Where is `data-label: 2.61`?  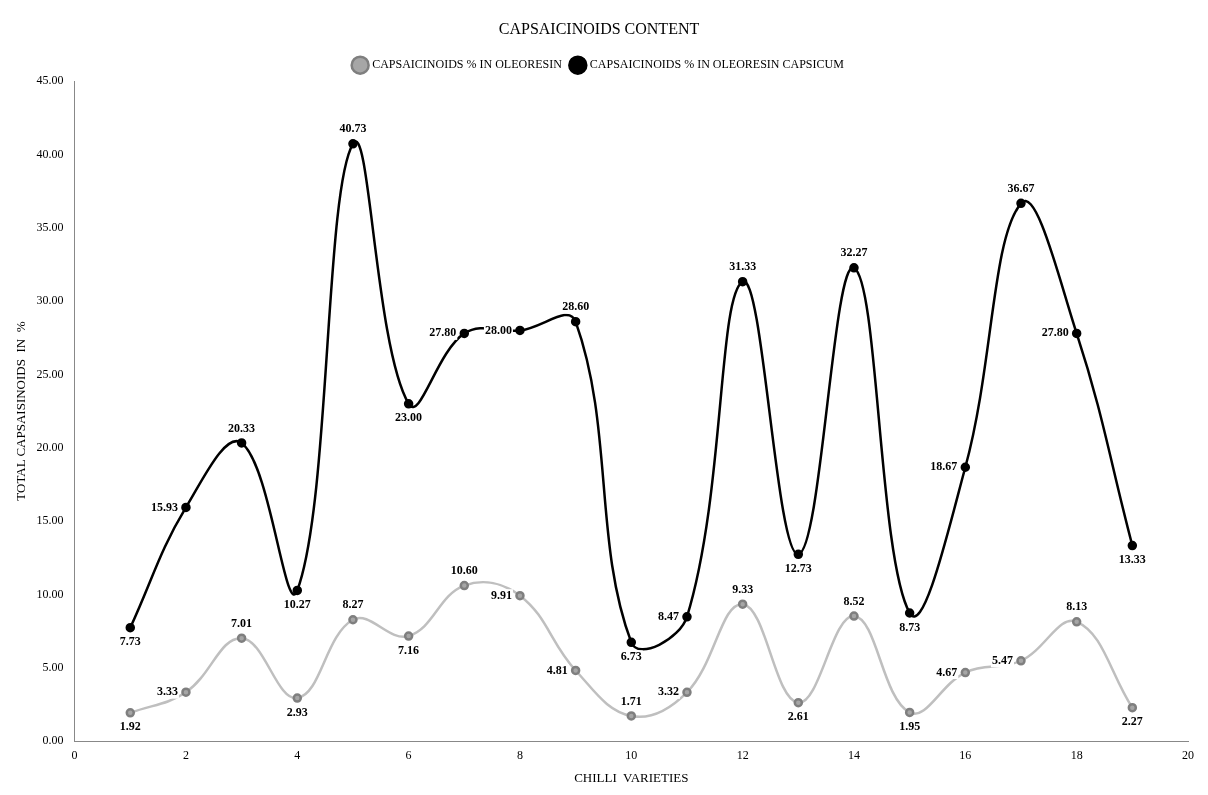
data-label: 2.61 is located at coordinates (798, 716).